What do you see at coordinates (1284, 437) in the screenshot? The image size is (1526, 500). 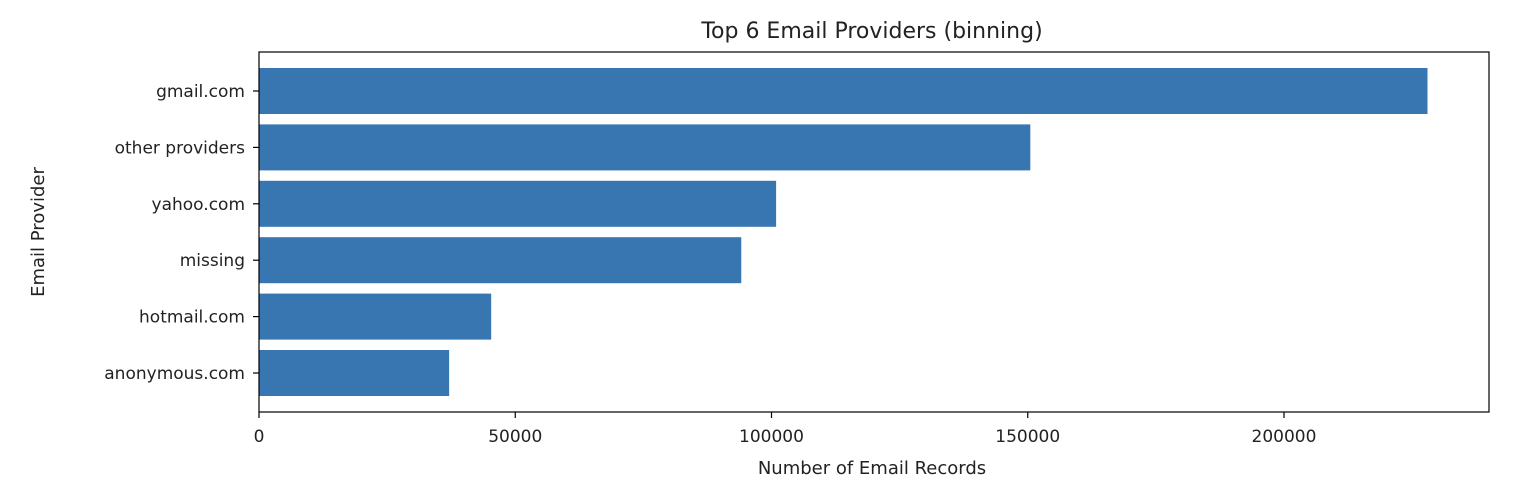 I see `x-tick-label: 200000` at bounding box center [1284, 437].